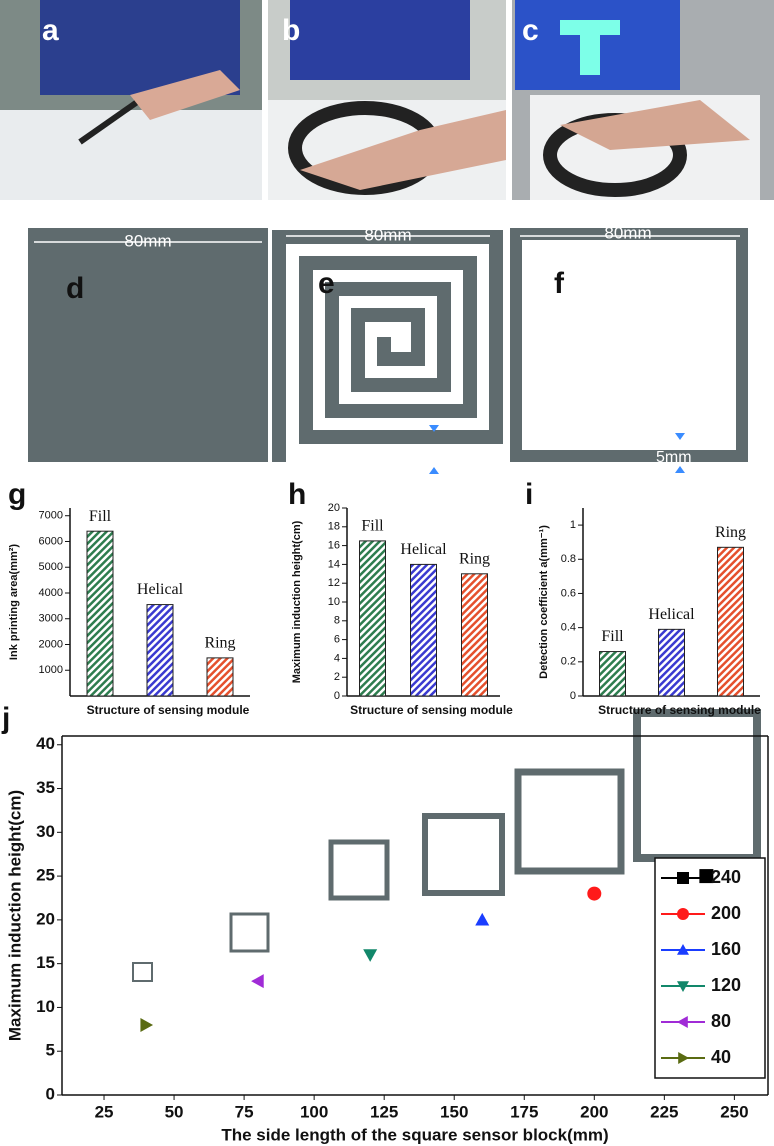  What do you see at coordinates (51, 593) in the screenshot?
I see `y-tick-label: 4000` at bounding box center [51, 593].